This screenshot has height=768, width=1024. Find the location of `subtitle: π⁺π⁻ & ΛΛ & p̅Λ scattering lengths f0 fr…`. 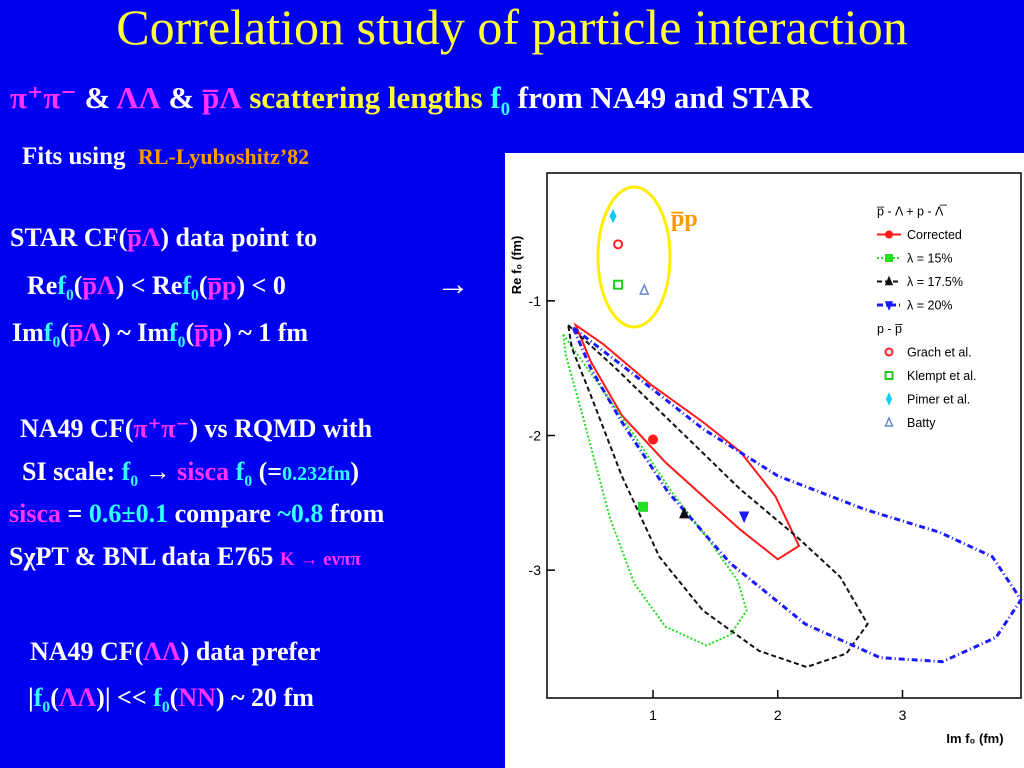

subtitle: π⁺π⁻ & ΛΛ & p̅Λ scattering lengths f0 fr… is located at coordinates (411, 100).